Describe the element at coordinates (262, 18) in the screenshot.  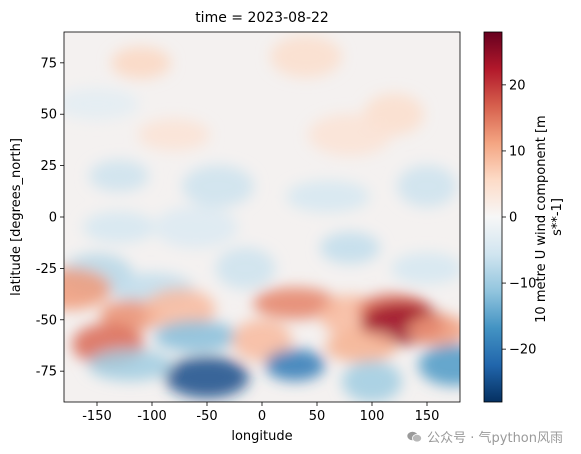
I see `chart-title: time = 2023-08-22` at that location.